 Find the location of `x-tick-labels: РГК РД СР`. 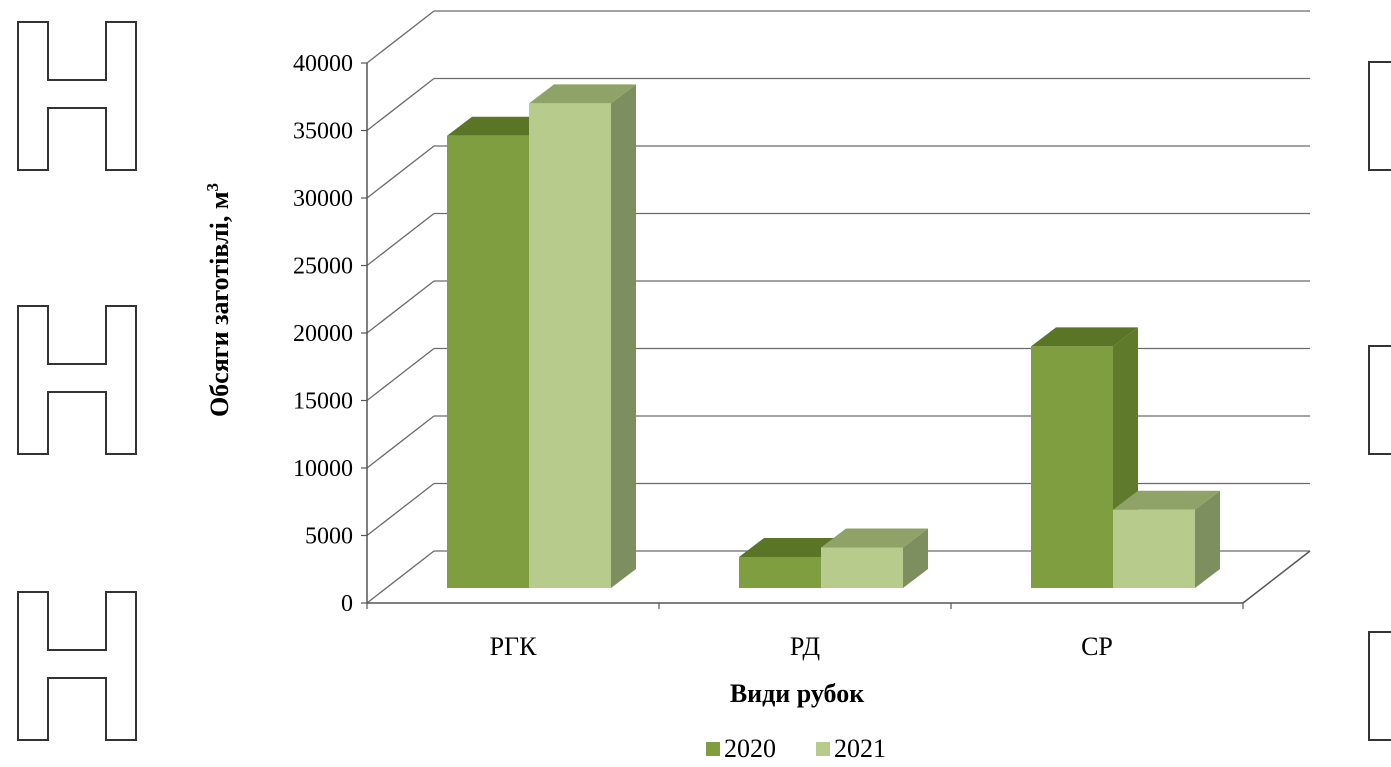

x-tick-labels: РГК РД СР is located at coordinates (801, 646).